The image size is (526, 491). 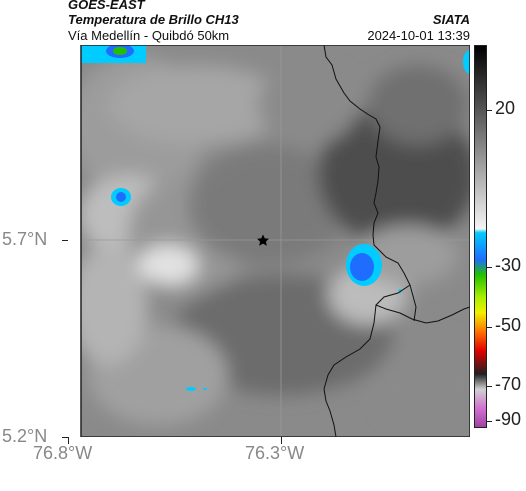 I want to click on org-label: SIATA, so click(x=451, y=19).